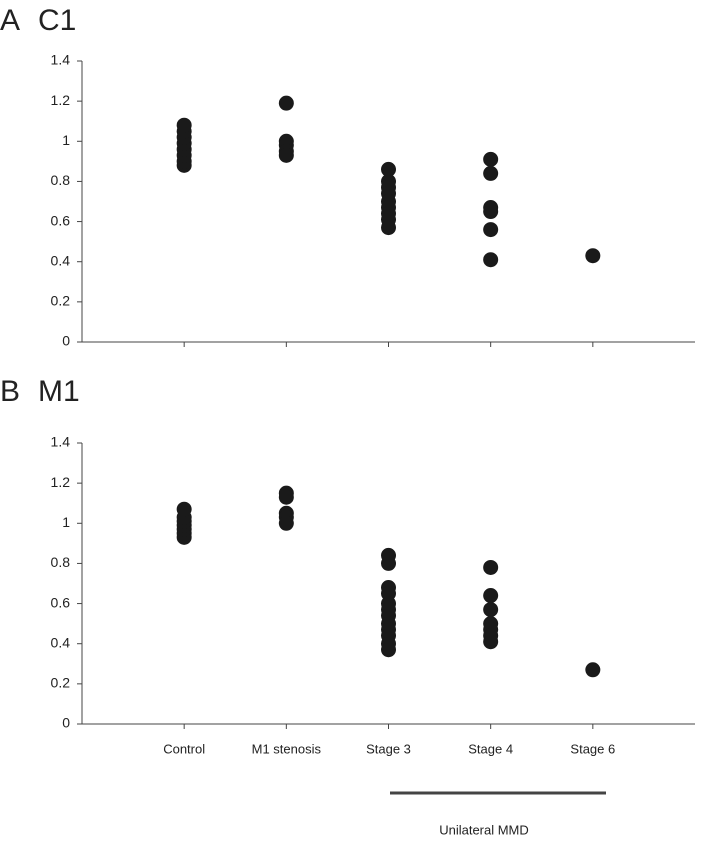 The width and height of the screenshot is (702, 849). I want to click on panel-label: B, so click(10, 391).